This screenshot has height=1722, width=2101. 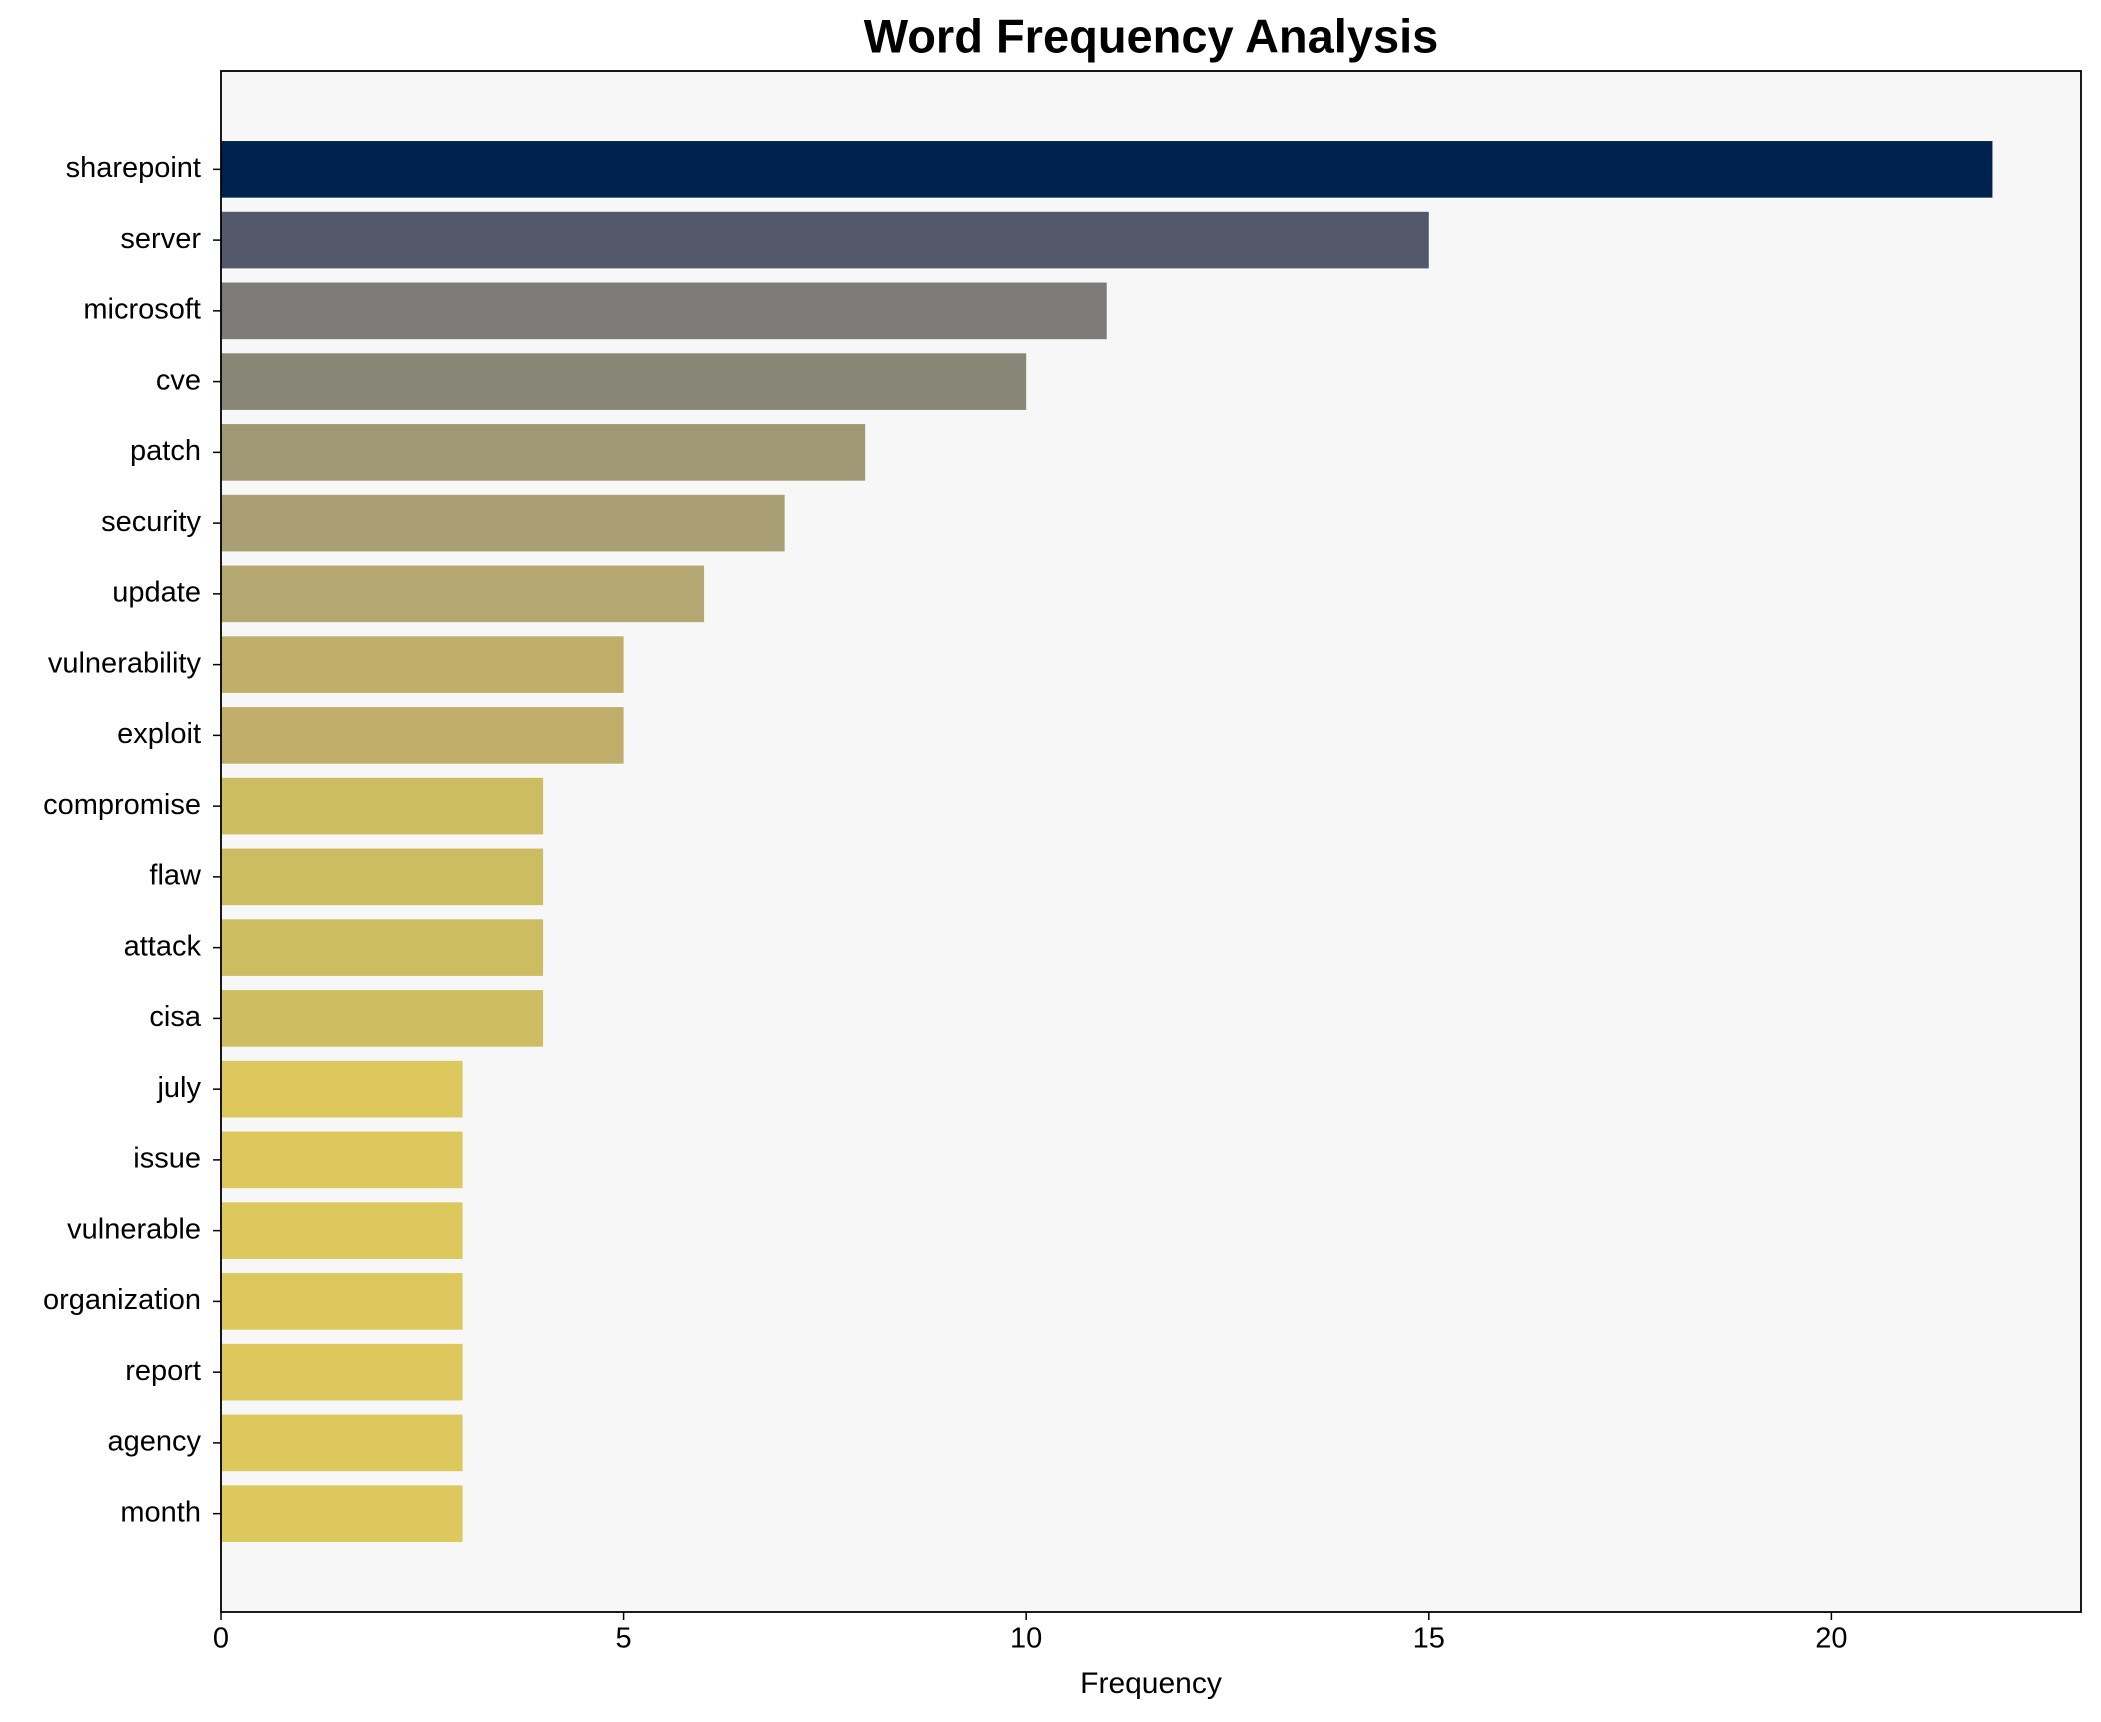 What do you see at coordinates (1429, 1639) in the screenshot?
I see `x-tick-label: 15` at bounding box center [1429, 1639].